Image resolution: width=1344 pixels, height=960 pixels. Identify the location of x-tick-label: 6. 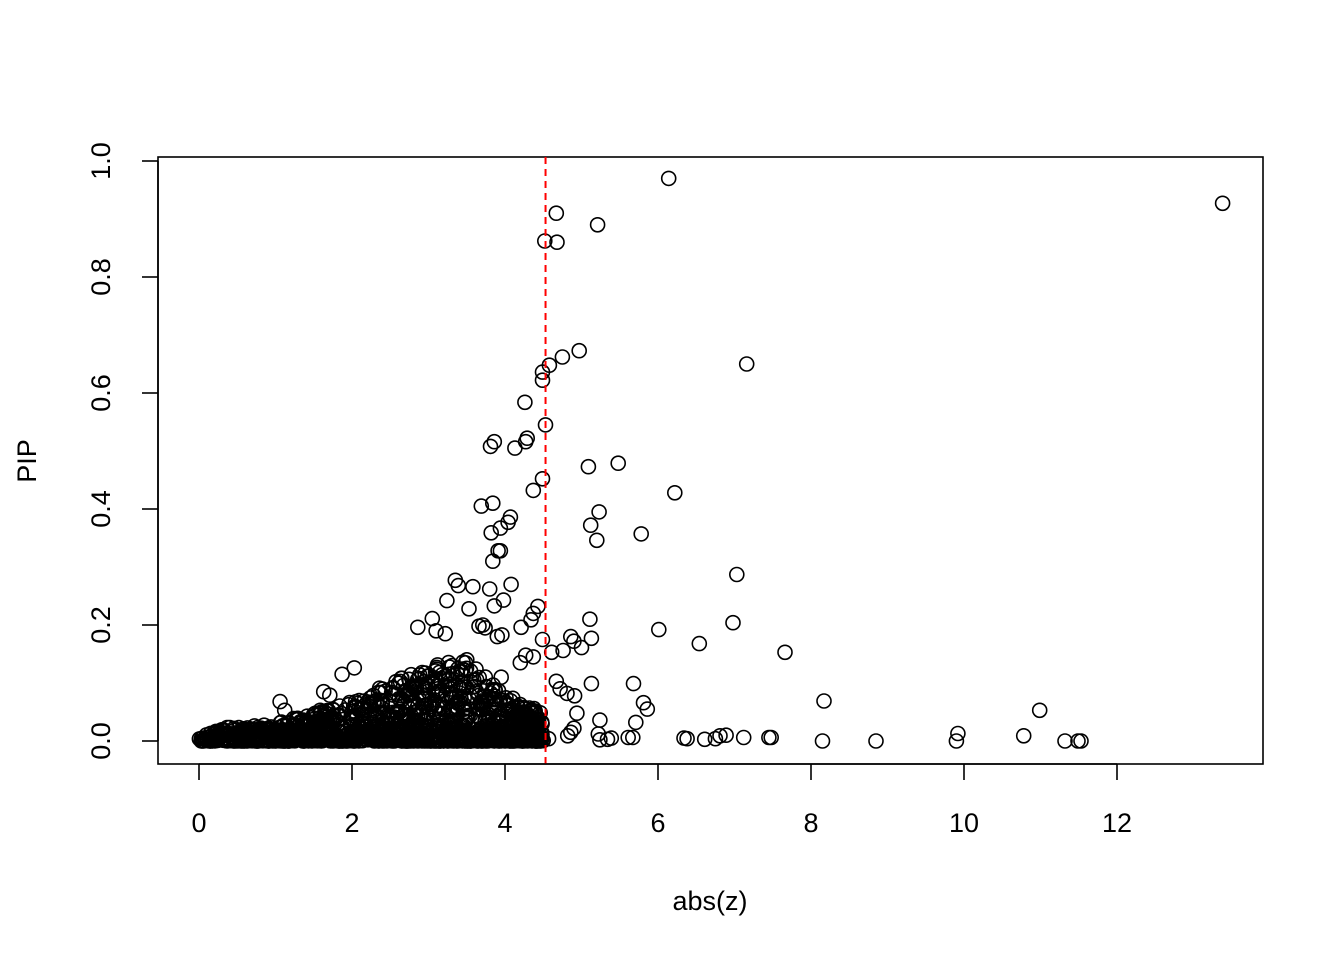
(657, 823).